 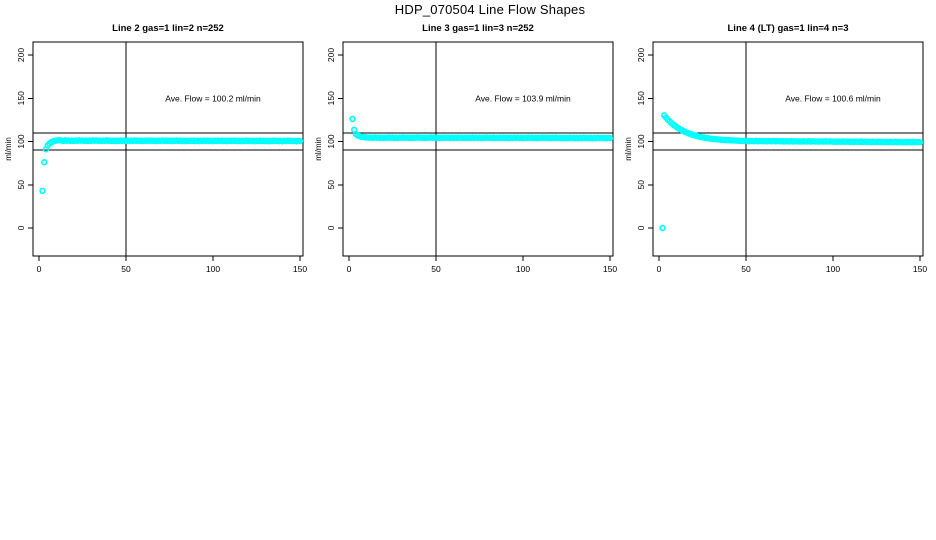 I want to click on ave-flow-annotation: Ave. Flow = 103.9 ml/min, so click(x=523, y=98).